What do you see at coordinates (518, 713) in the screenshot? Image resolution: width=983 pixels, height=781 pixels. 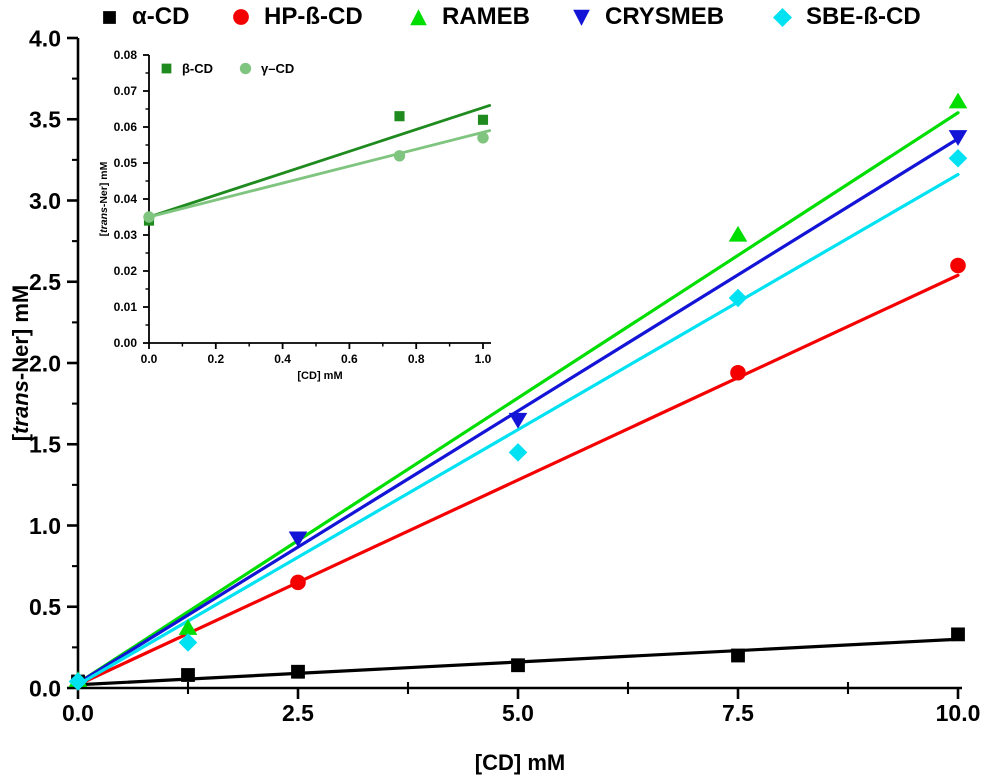 I see `main-x-tick-label: 5.0` at bounding box center [518, 713].